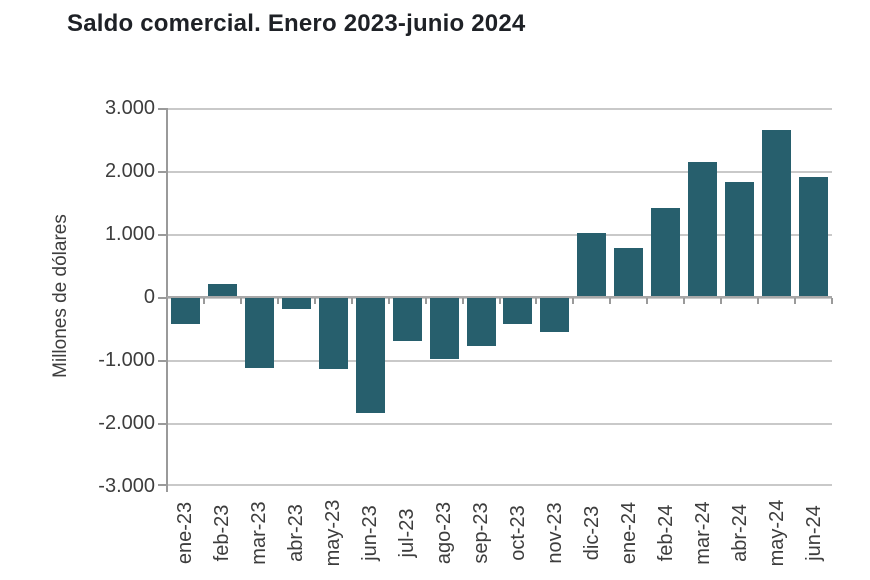 The height and width of the screenshot is (580, 870). What do you see at coordinates (126, 486) in the screenshot?
I see `y-tick-label: -3.000` at bounding box center [126, 486].